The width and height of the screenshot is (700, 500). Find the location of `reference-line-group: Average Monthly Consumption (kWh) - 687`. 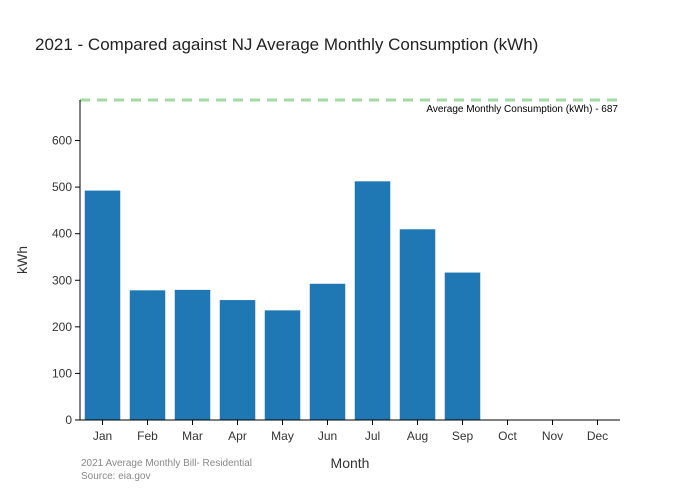

reference-line-group: Average Monthly Consumption (kWh) - 687 is located at coordinates (350, 106).